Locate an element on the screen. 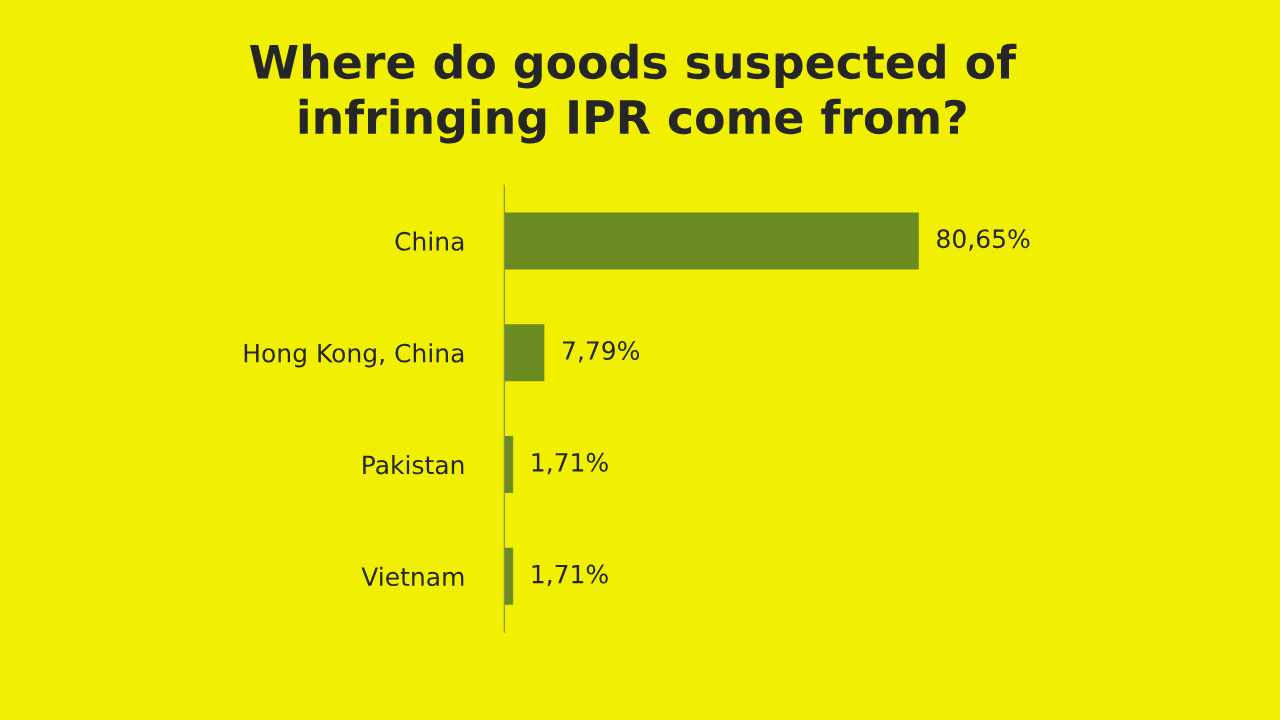 The width and height of the screenshot is (1280, 720). data-label: 7,79% is located at coordinates (601, 352).